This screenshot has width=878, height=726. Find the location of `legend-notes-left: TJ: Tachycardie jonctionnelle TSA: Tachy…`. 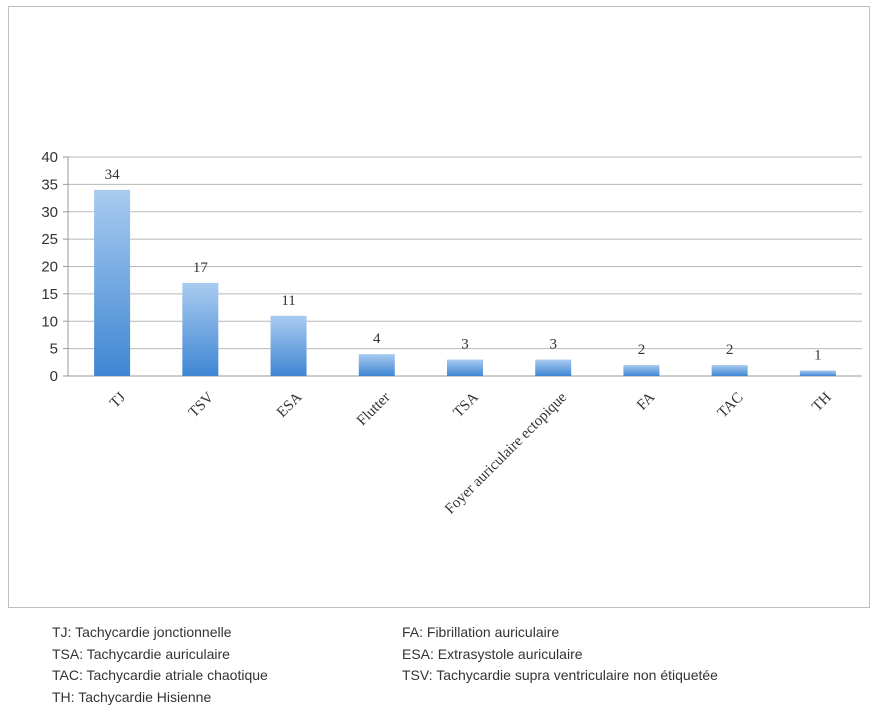

legend-notes-left: TJ: Tachycardie jonctionnelle TSA: Tachy… is located at coordinates (160, 665).